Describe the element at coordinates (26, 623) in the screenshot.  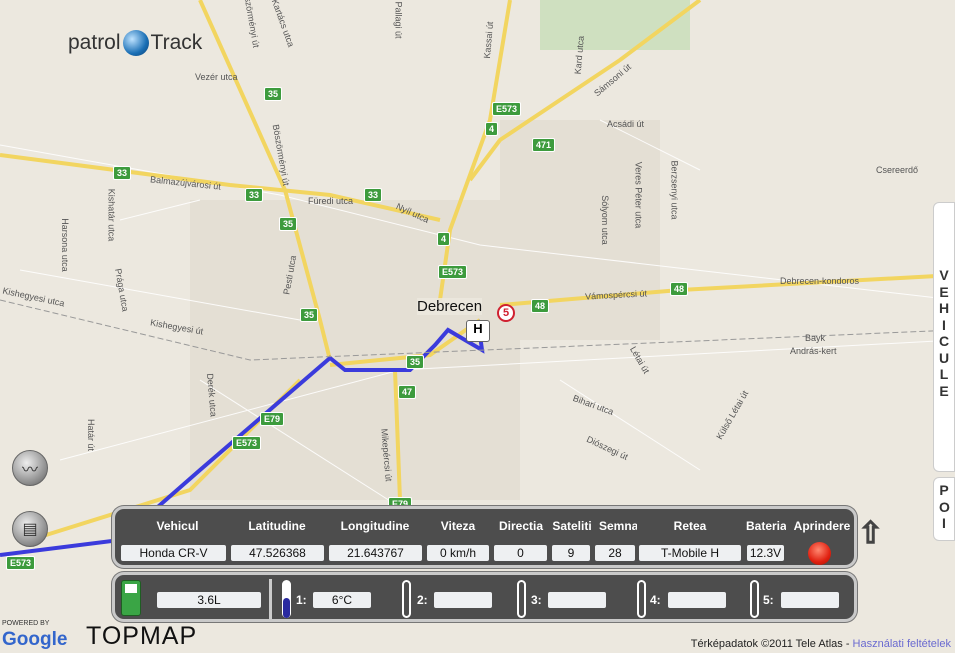
I see `powered-by-label: POWERED BY` at that location.